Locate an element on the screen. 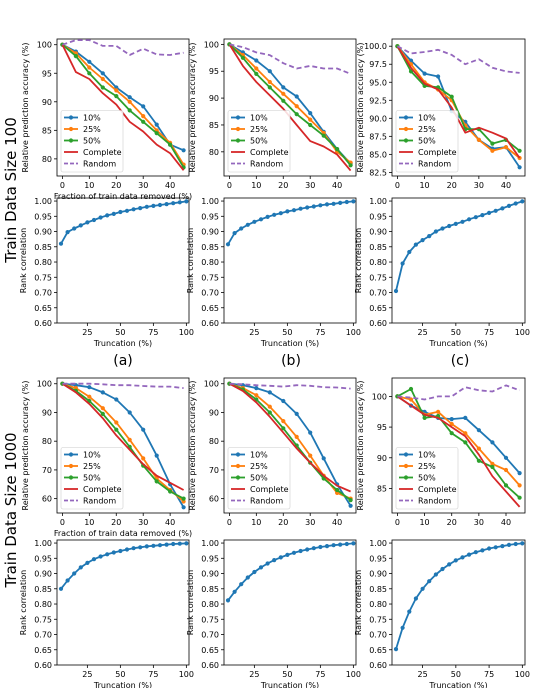 The image size is (540, 688). y-axis-label: Relative prediction accuracy (%) is located at coordinates (25, 108).